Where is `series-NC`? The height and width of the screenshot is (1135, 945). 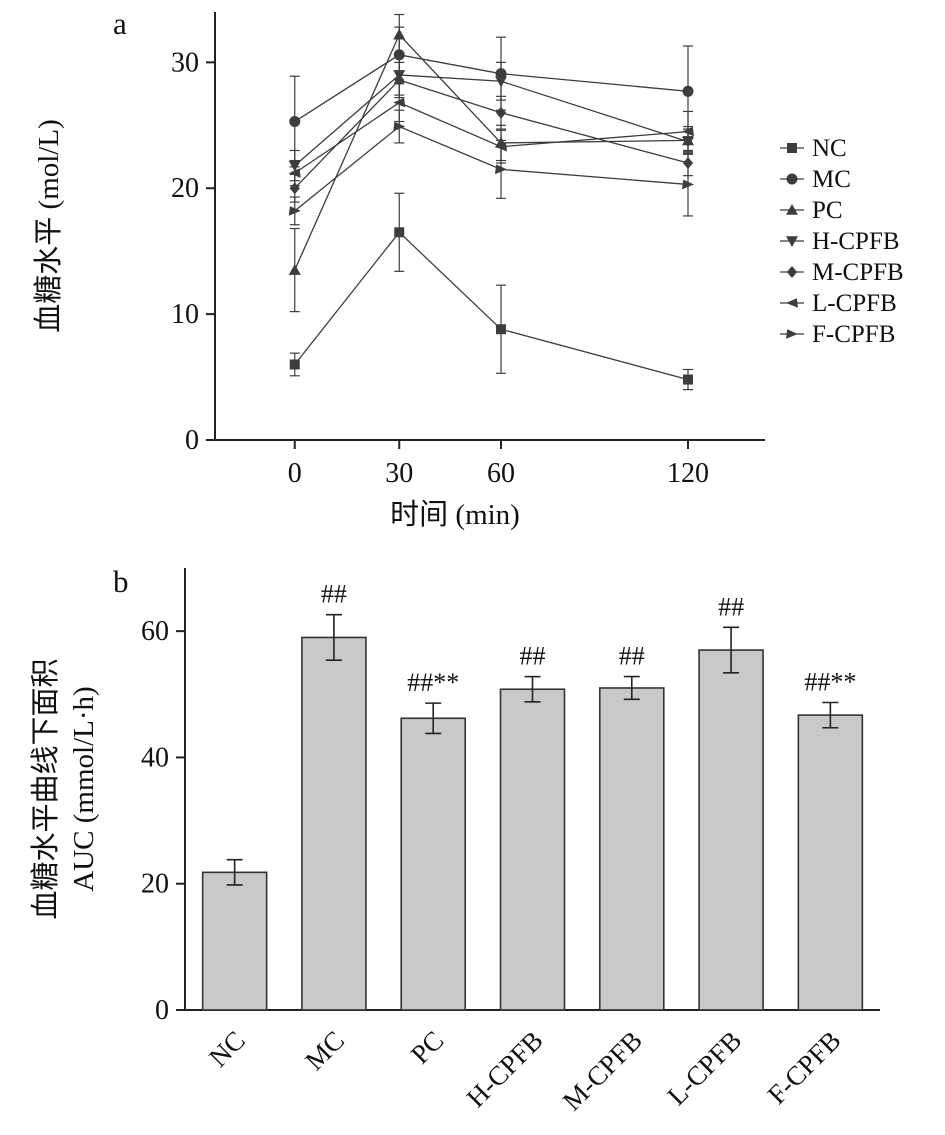
series-NC is located at coordinates (491, 291).